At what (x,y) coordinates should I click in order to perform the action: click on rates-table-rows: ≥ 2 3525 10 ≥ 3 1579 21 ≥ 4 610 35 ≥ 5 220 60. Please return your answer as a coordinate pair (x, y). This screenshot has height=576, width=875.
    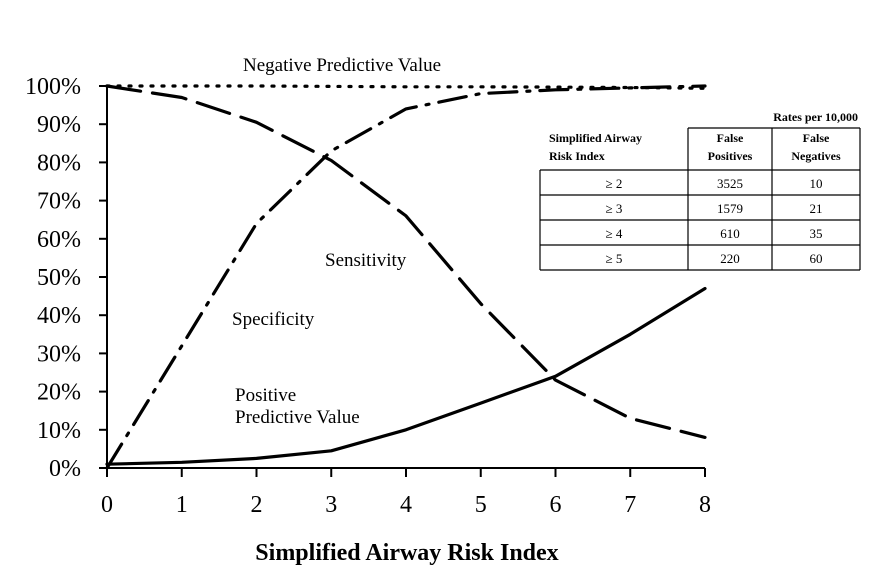
    Looking at the image, I should click on (714, 221).